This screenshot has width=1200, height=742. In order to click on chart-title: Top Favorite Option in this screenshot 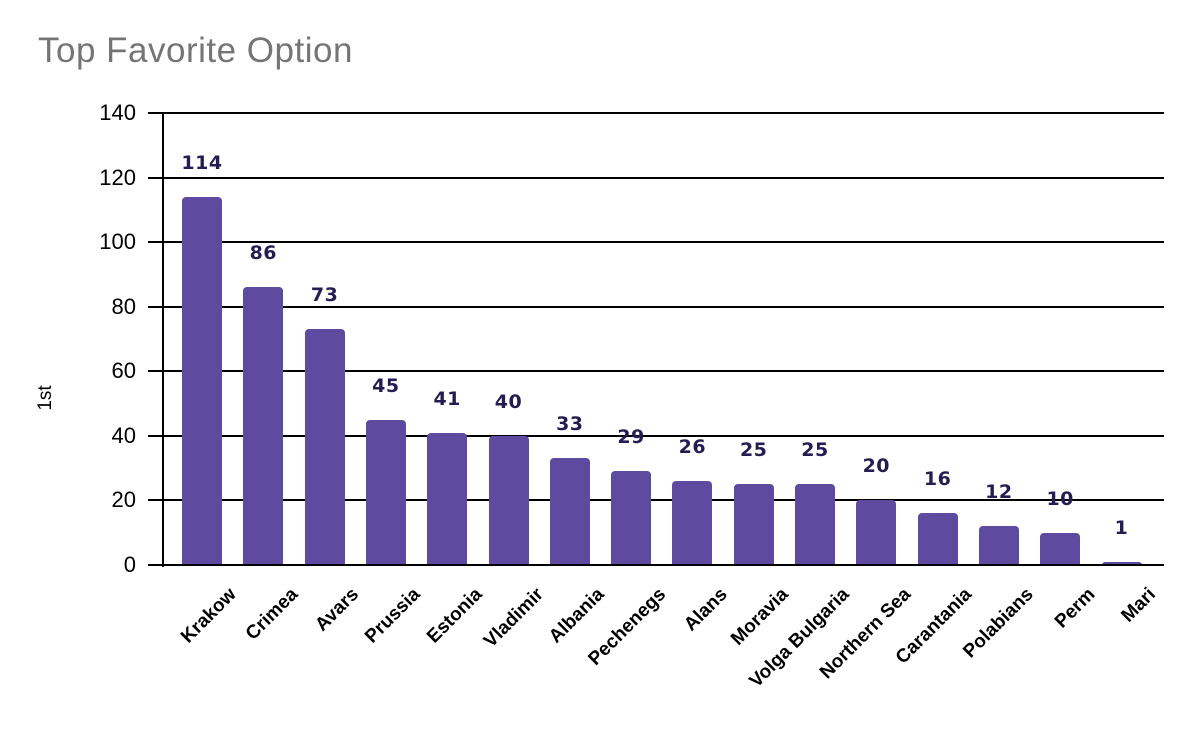, I will do `click(195, 50)`.